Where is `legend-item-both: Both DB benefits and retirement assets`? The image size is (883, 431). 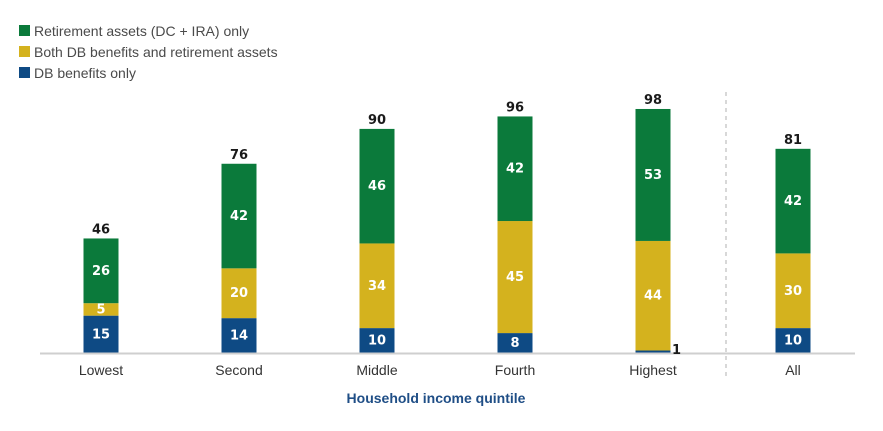
legend-item-both: Both DB benefits and retirement assets is located at coordinates (148, 51).